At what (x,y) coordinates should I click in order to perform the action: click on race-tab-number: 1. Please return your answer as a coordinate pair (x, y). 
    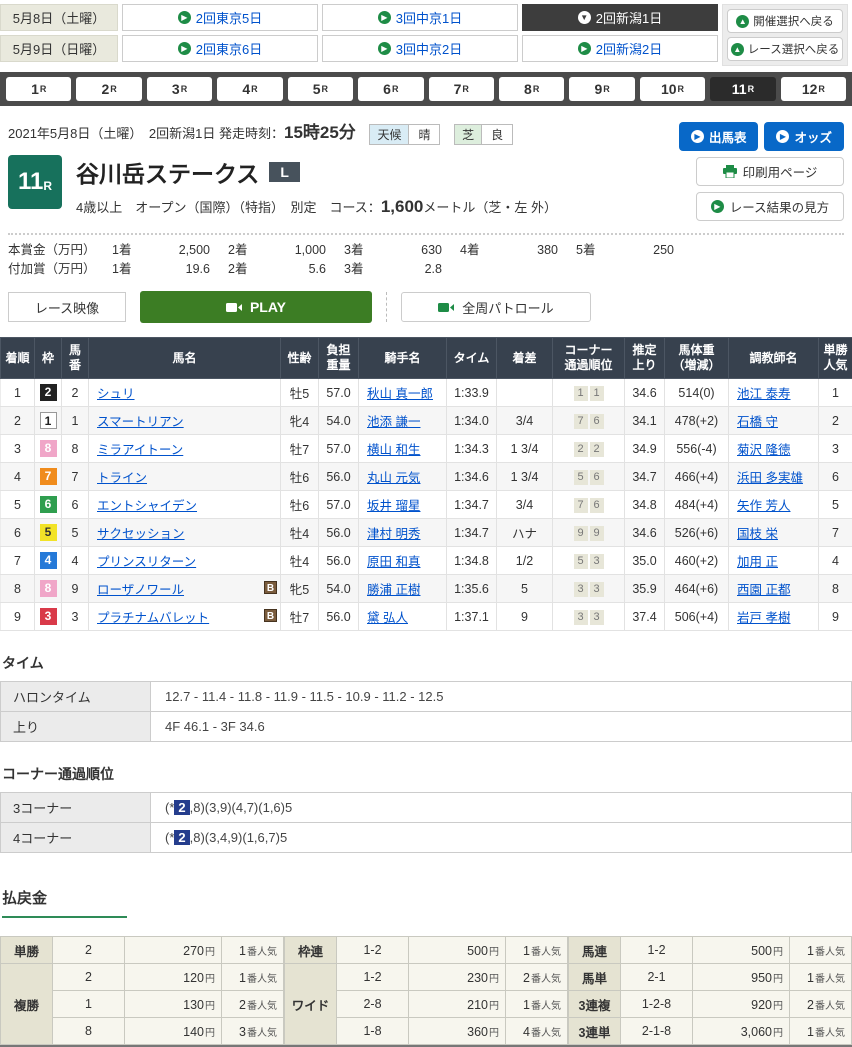
    Looking at the image, I should click on (35, 89).